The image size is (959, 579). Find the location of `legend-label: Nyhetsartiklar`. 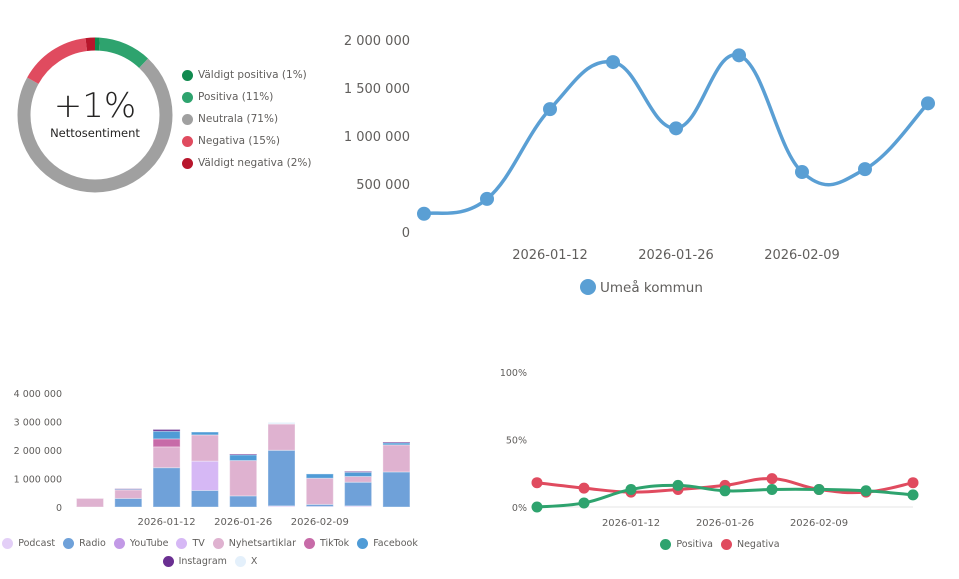

legend-label: Nyhetsartiklar is located at coordinates (262, 543).